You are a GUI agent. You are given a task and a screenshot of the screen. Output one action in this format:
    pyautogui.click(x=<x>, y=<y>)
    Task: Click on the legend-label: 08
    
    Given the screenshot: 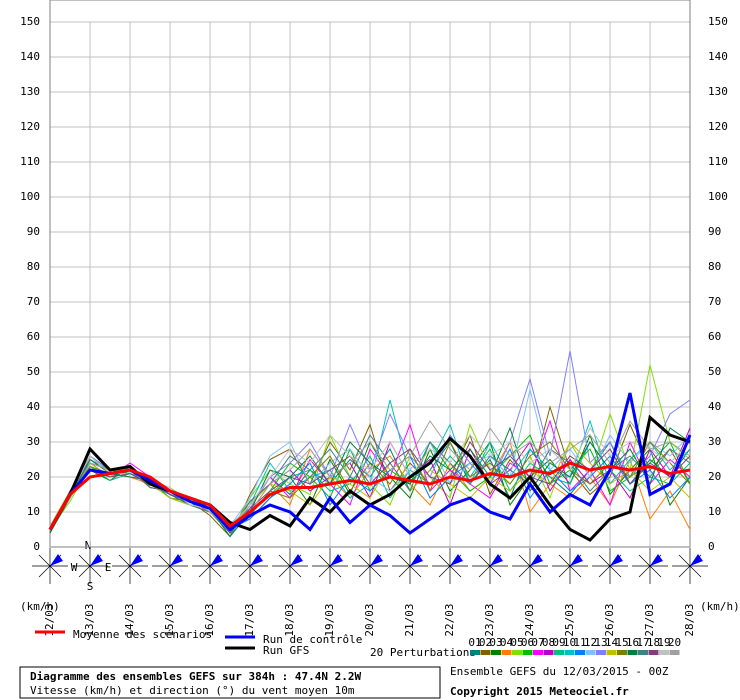 What is the action you would take?
    pyautogui.click(x=548, y=642)
    